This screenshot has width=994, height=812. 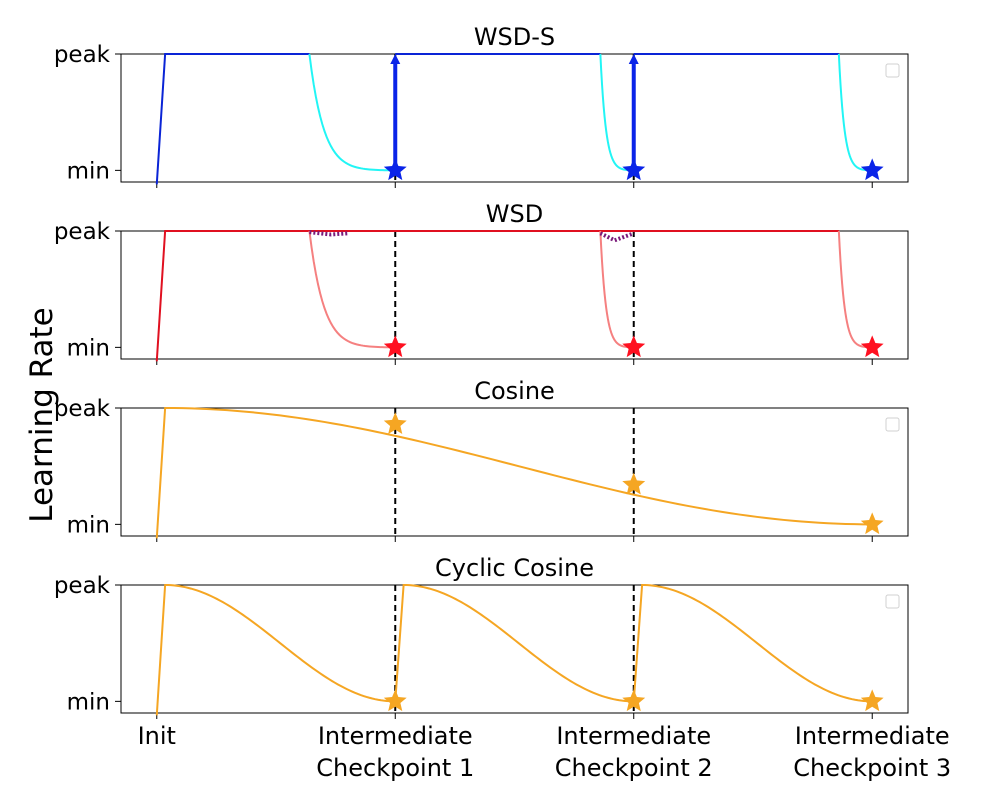 I want to click on panel-title: WSD-S, so click(x=514, y=37).